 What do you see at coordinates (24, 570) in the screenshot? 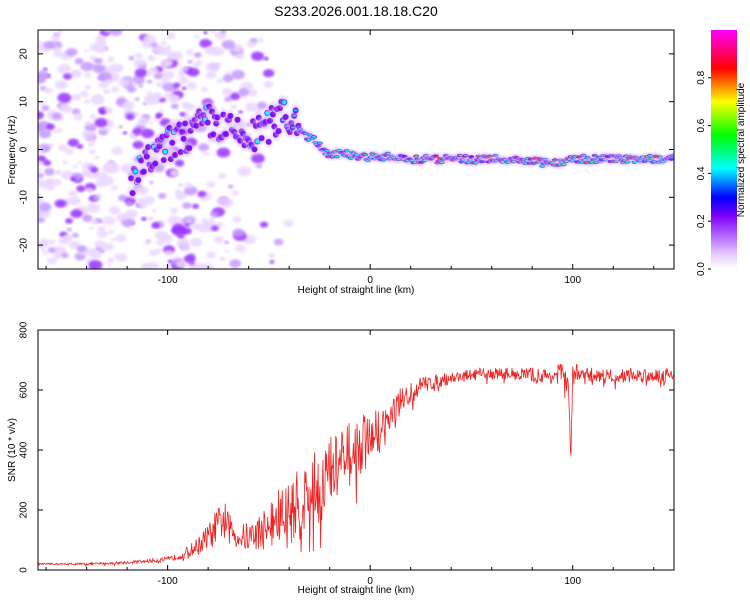
I see `y-tick-label: 0` at bounding box center [24, 570].